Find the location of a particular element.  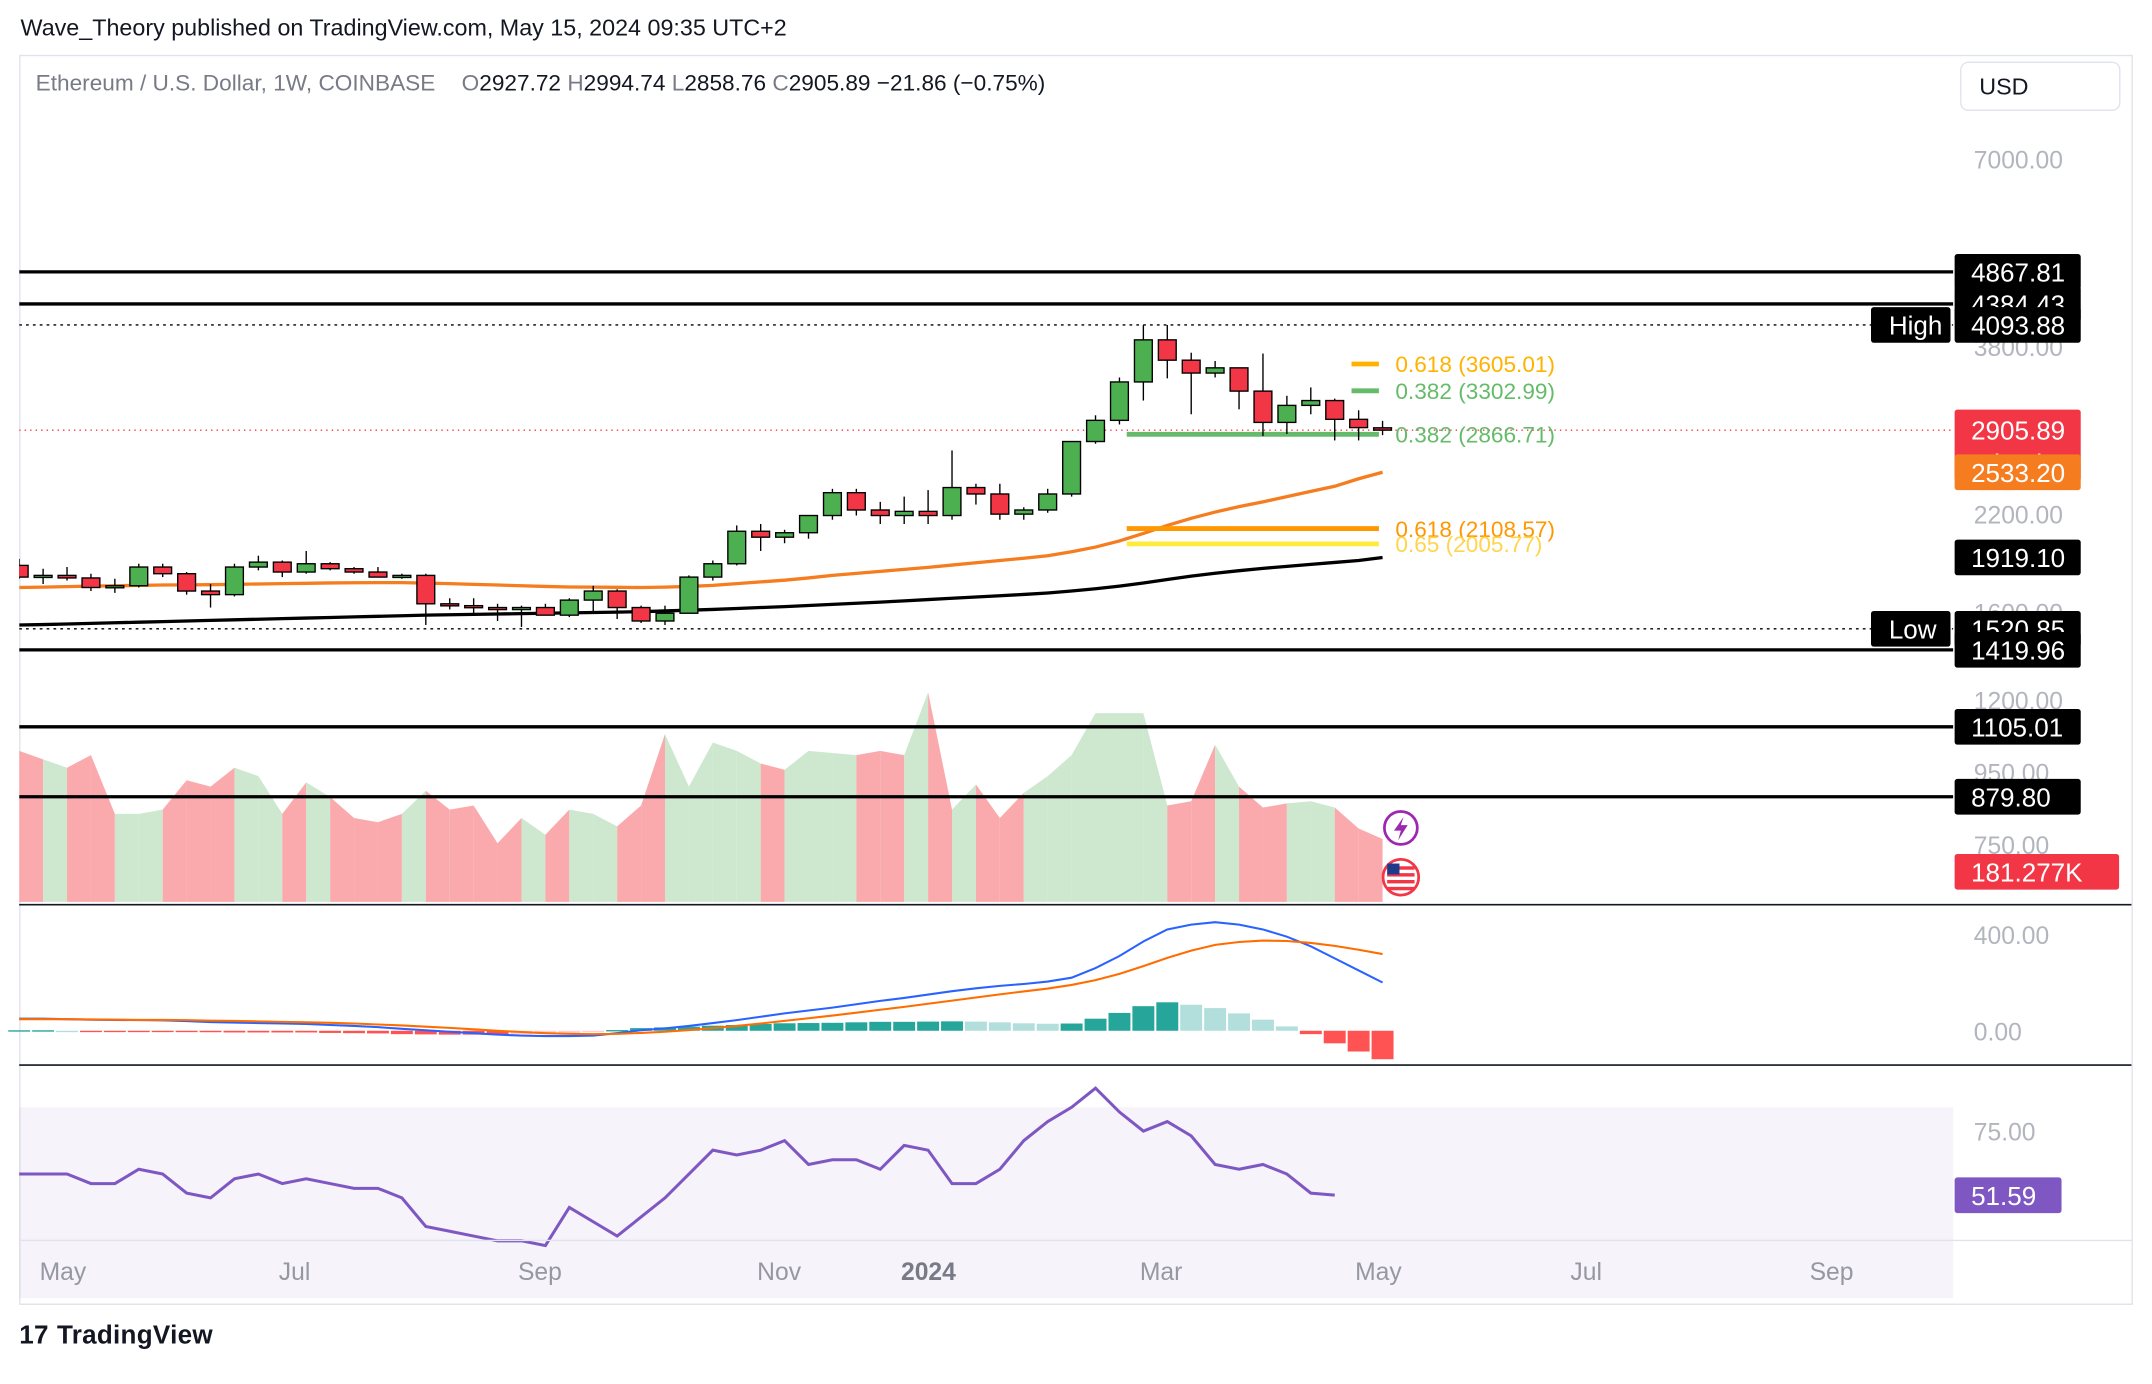

low-value: 2858.76 is located at coordinates (725, 83).